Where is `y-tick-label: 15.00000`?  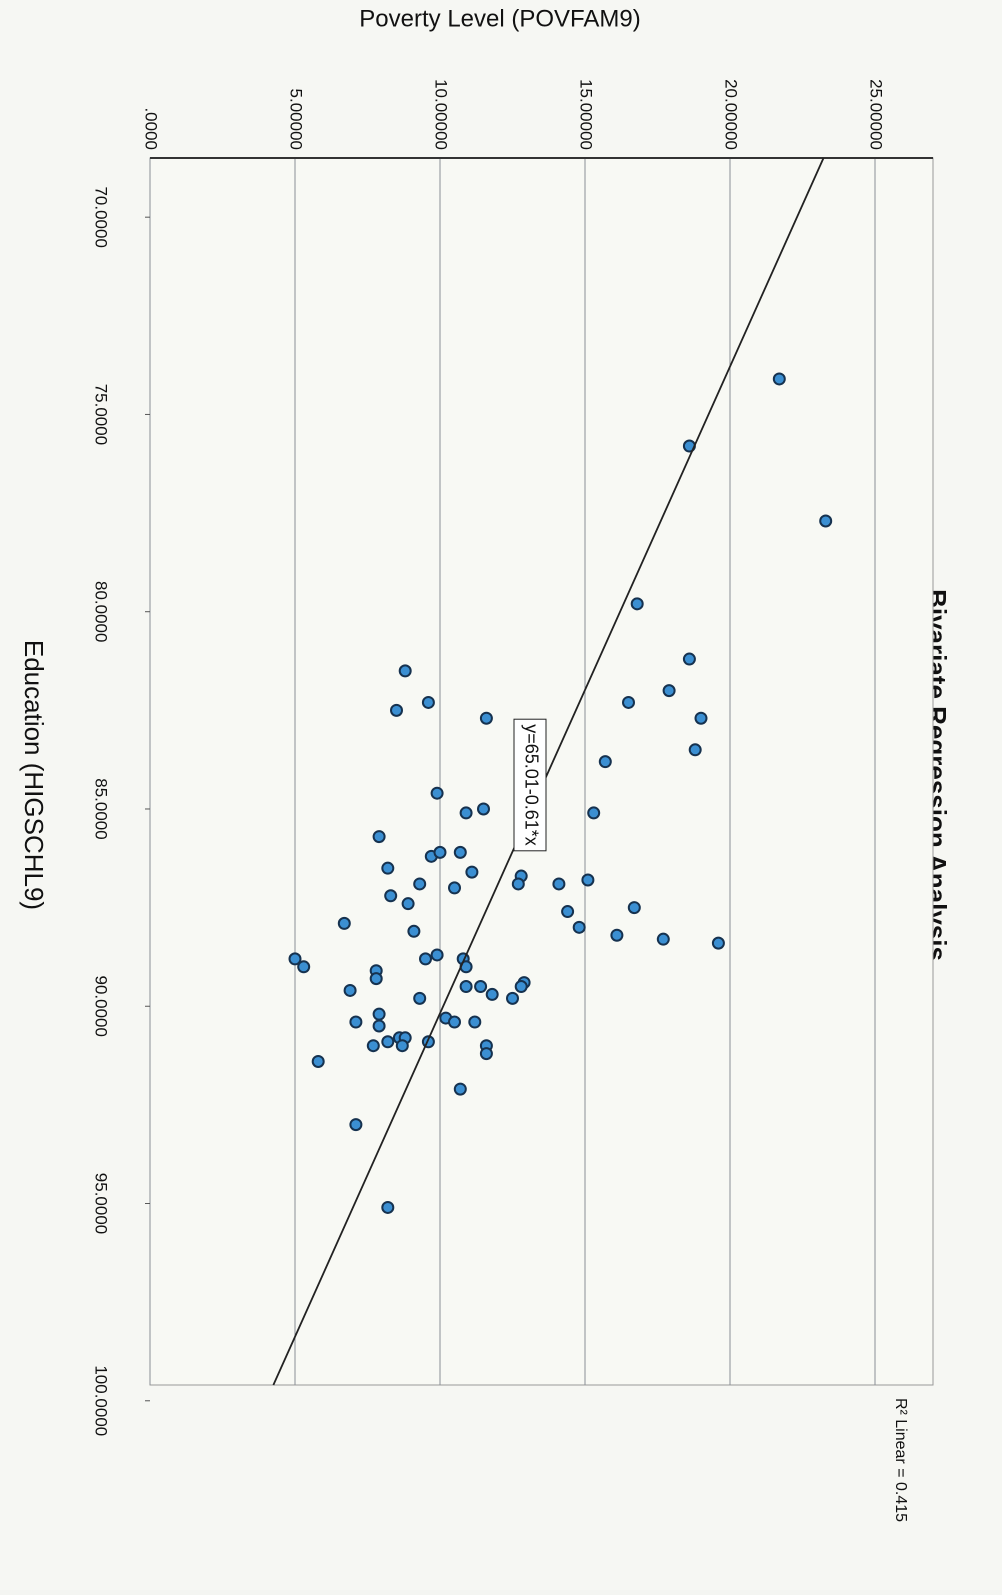
y-tick-label: 15.00000 is located at coordinates (586, 114).